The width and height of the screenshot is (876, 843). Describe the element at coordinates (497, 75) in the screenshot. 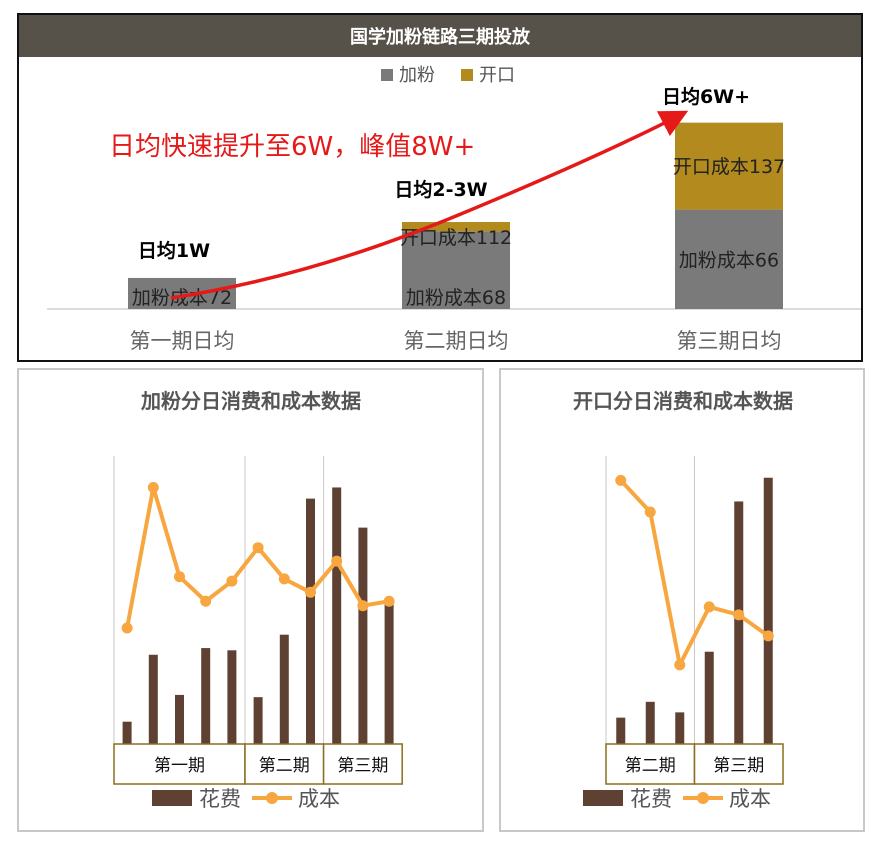

I see `legend-label-1: 开口` at that location.